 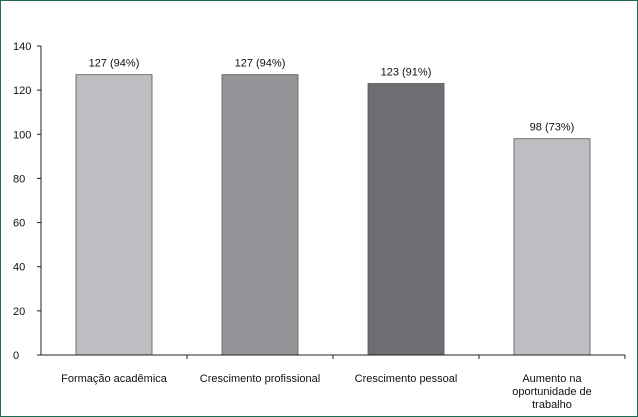 What do you see at coordinates (552, 405) in the screenshot?
I see `x-tick-label-4: trabalho` at bounding box center [552, 405].